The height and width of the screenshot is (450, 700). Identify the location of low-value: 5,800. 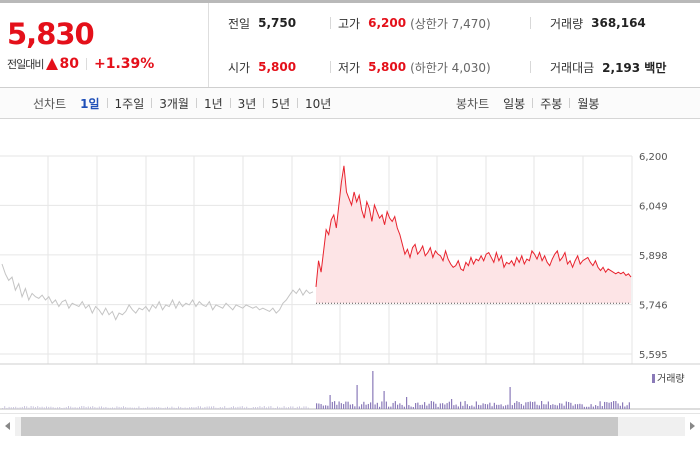
(387, 67).